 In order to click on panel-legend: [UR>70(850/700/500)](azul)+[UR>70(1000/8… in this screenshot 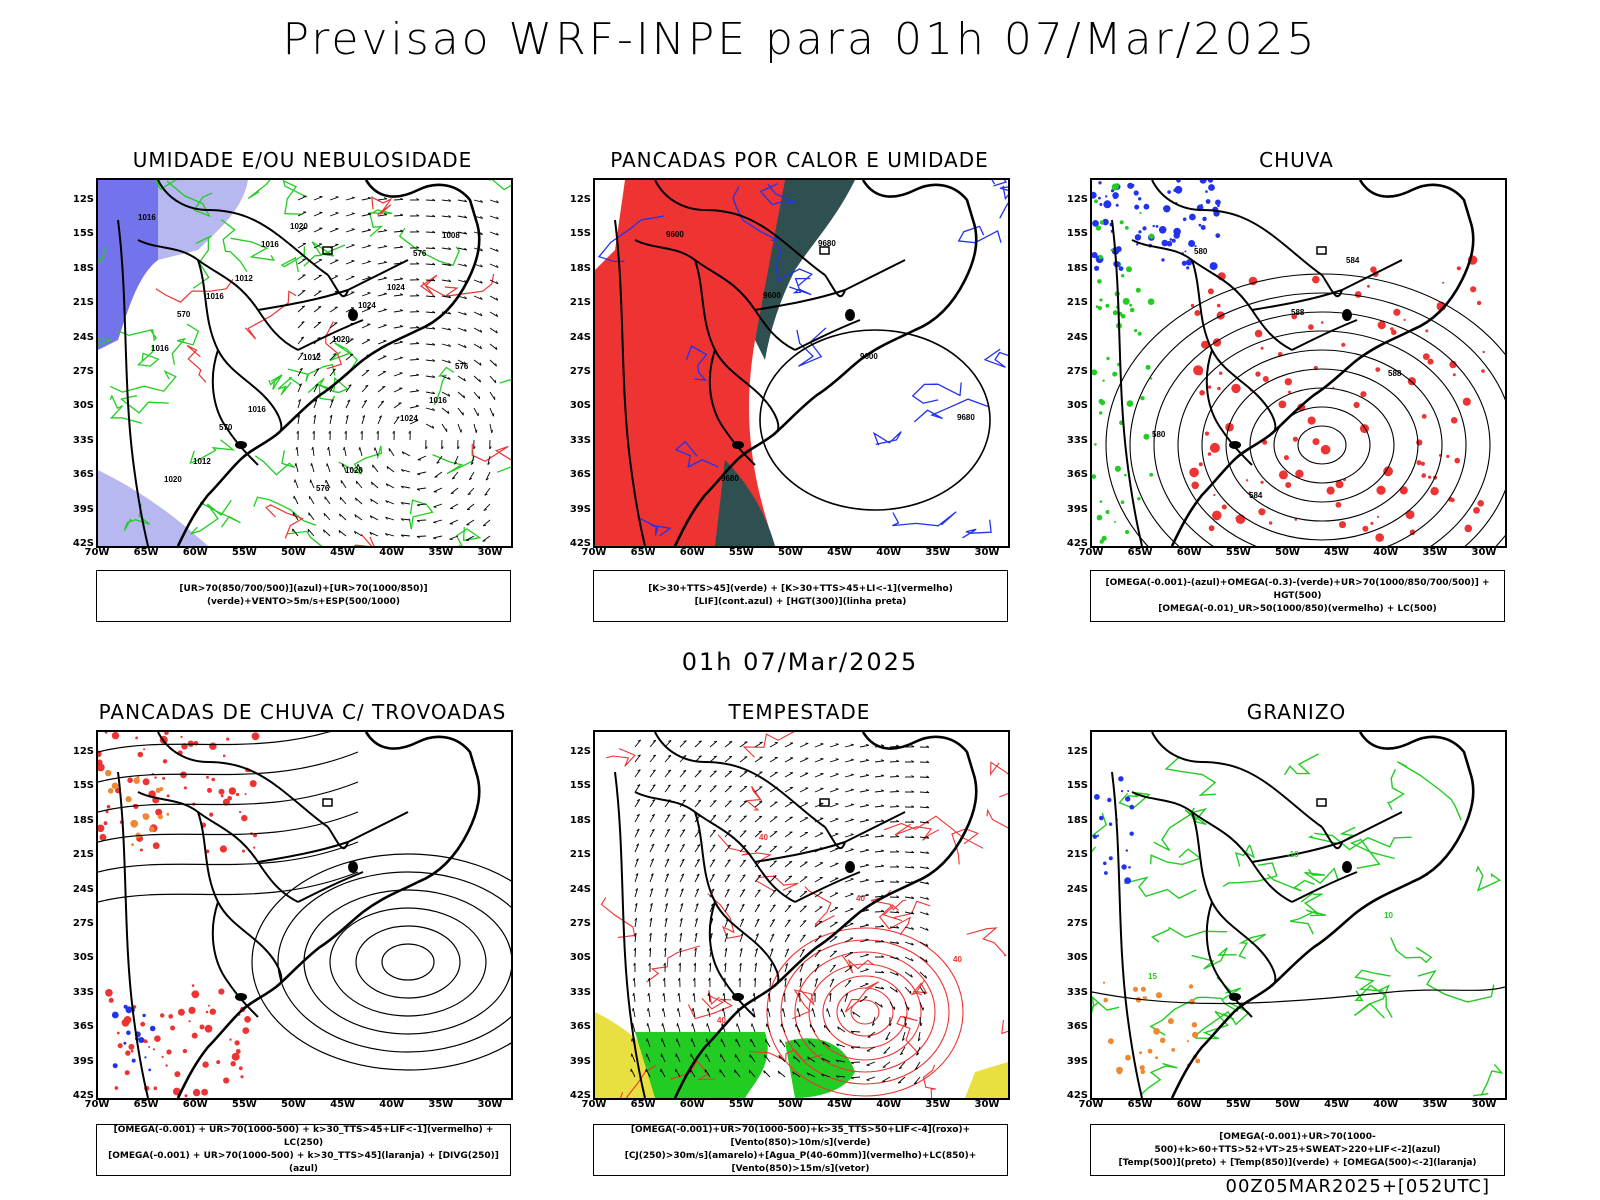, I will do `click(303, 596)`.